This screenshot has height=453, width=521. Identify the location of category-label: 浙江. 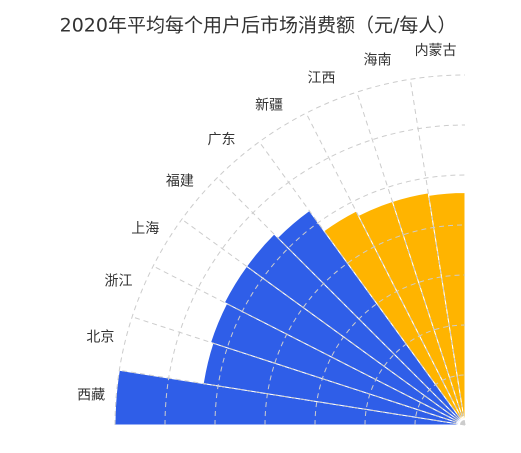
(119, 281).